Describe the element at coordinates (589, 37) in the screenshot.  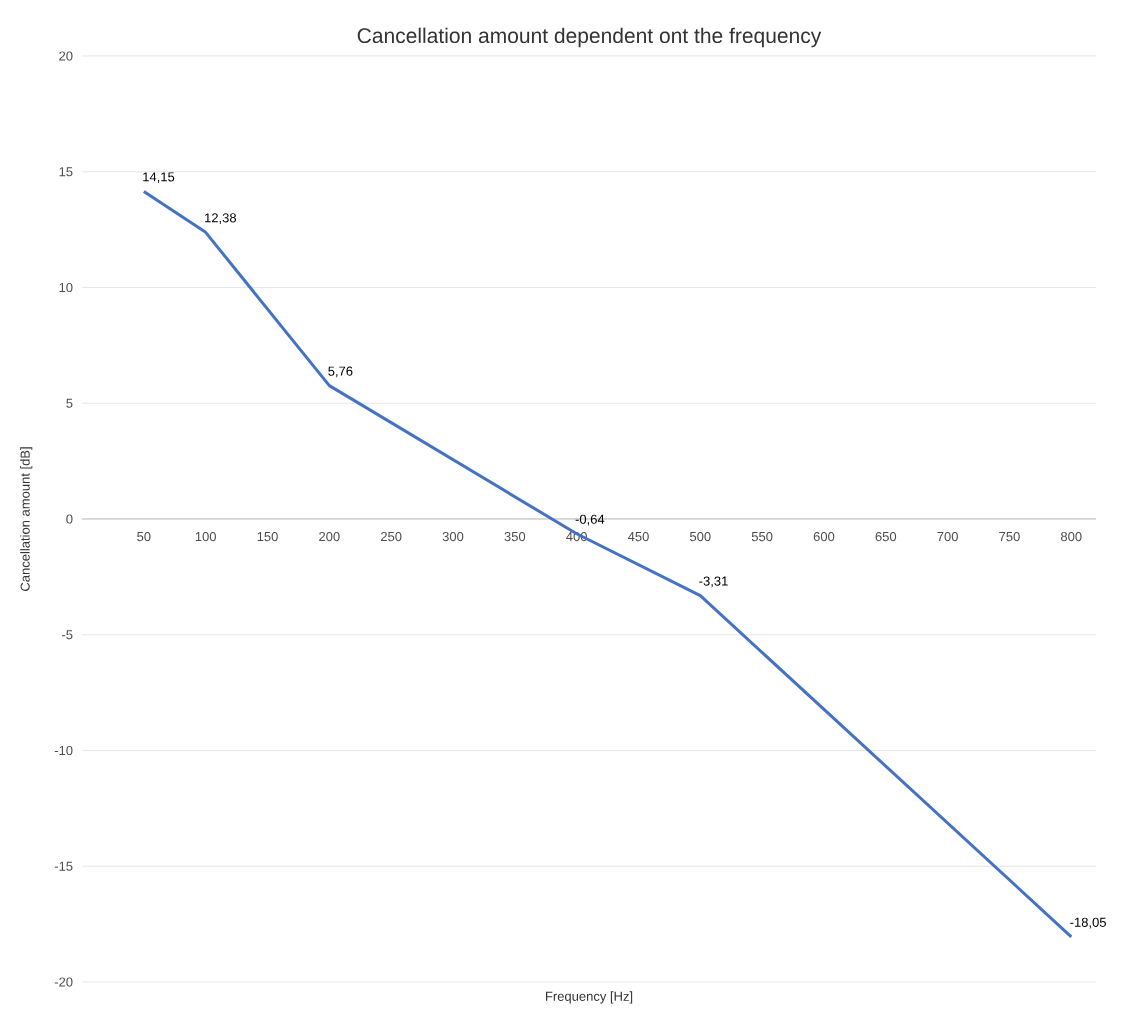
I see `chart-title: Cancellation amount dependent ont the frequency` at that location.